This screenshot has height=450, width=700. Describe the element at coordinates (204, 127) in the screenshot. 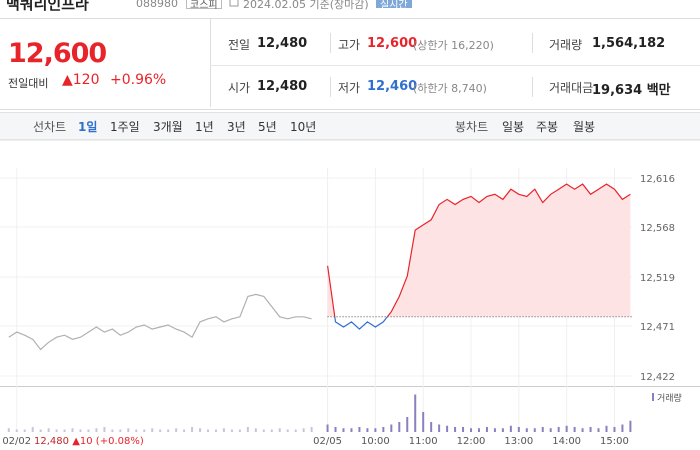

I see `period-tab: 1년` at that location.